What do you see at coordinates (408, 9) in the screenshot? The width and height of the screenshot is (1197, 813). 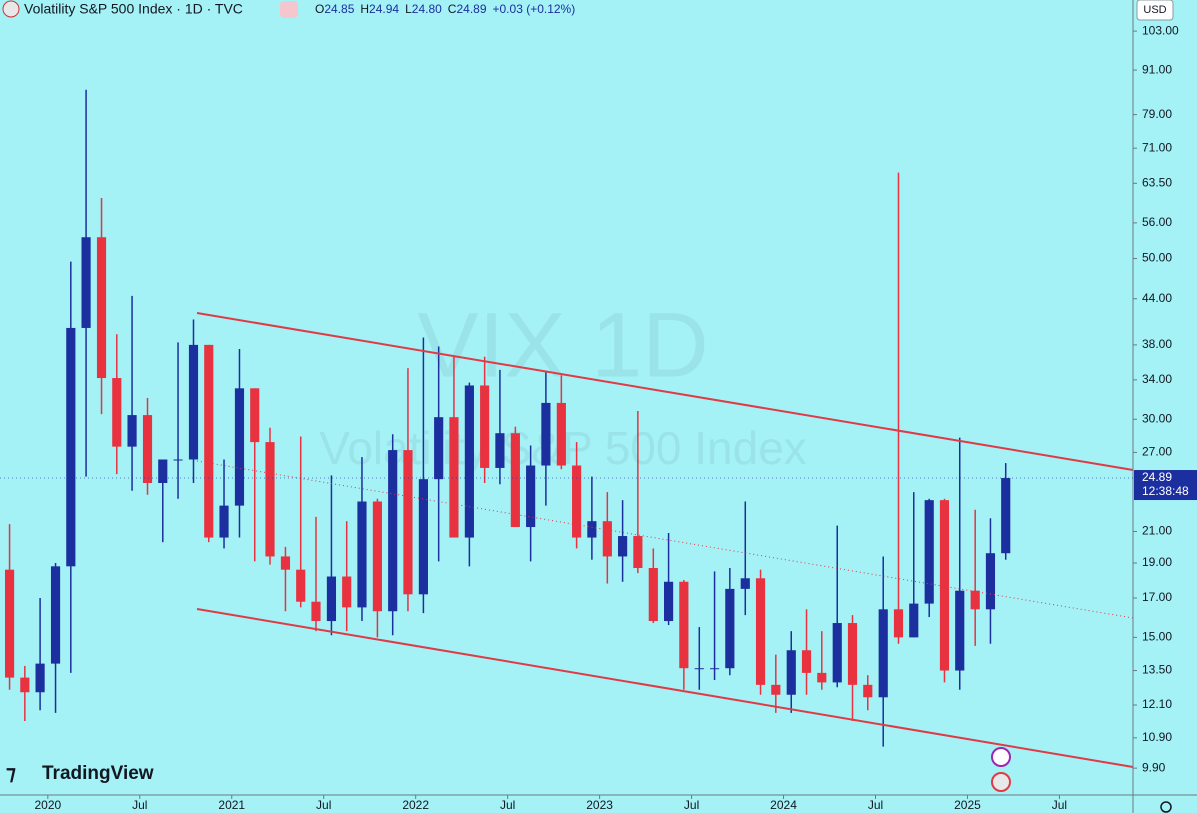 I see `ohlc-label: L` at bounding box center [408, 9].